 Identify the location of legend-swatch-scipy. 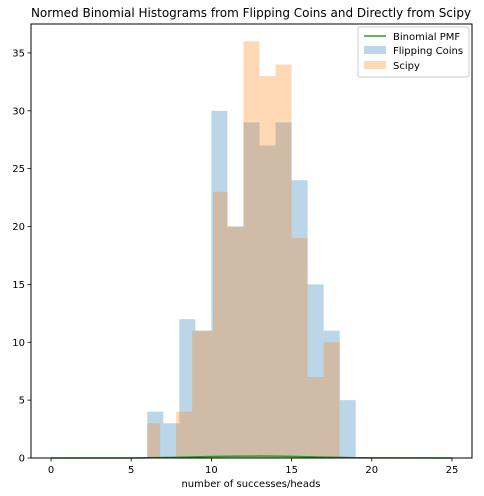
(375, 65).